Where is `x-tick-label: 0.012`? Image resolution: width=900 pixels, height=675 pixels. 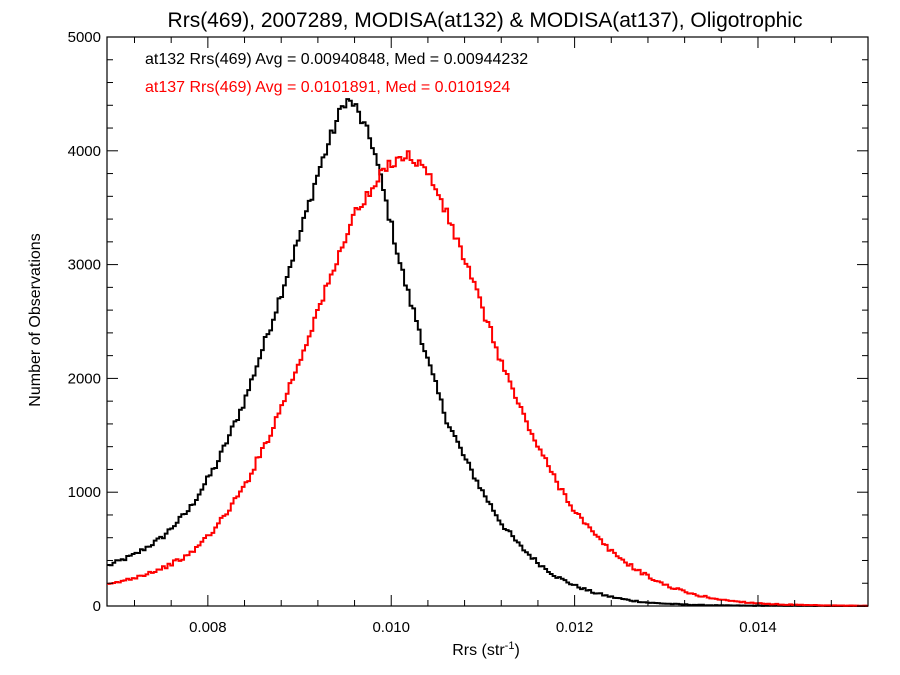 x-tick-label: 0.012 is located at coordinates (575, 627).